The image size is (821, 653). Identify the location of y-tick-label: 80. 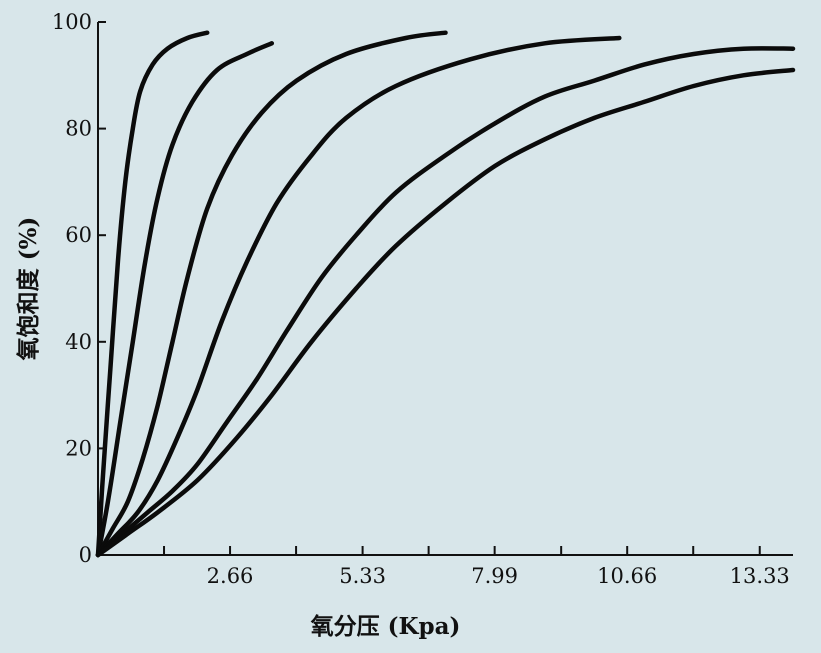
(78, 129).